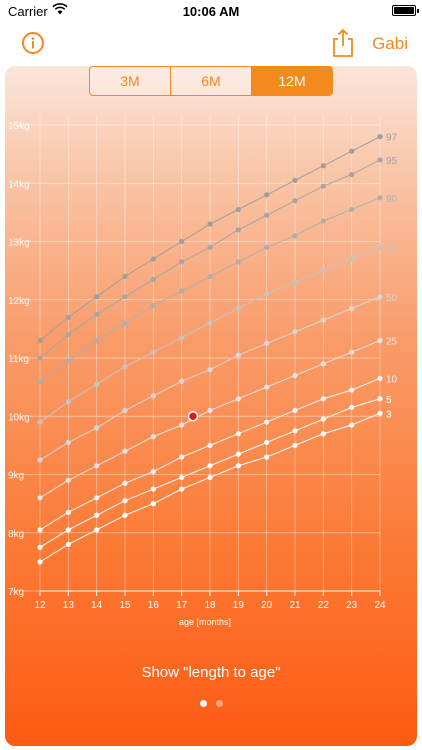  I want to click on info-icon, so click(33, 43).